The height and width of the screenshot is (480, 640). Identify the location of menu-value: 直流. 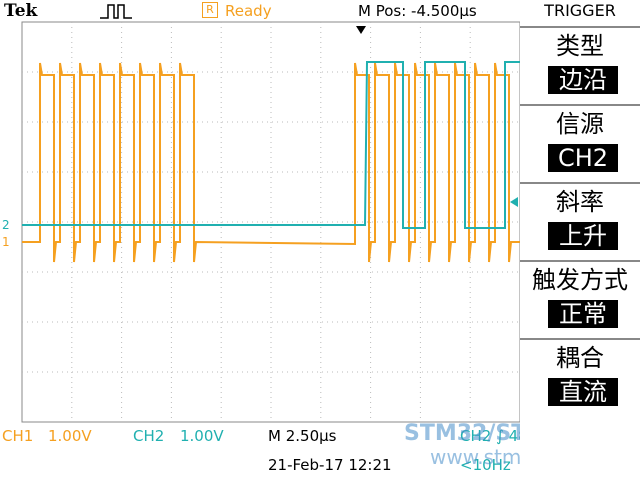
(583, 392).